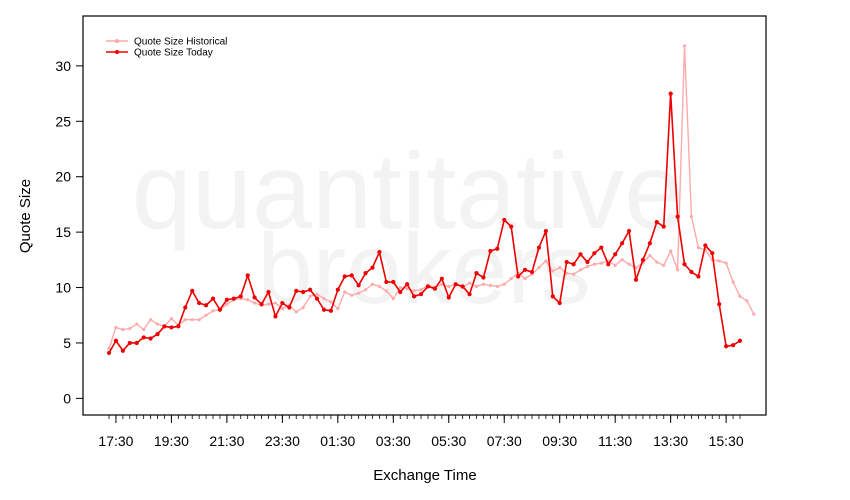  What do you see at coordinates (63, 121) in the screenshot?
I see `y-tick-label: 25` at bounding box center [63, 121].